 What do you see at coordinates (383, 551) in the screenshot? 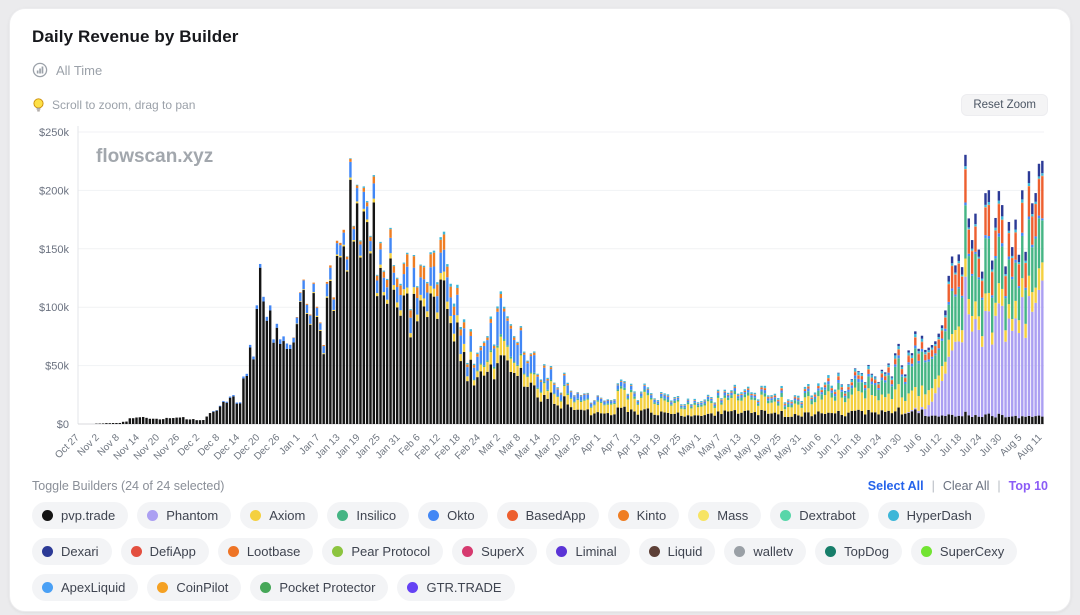
I see `builder-chip-pear-protocol: Pear Protocol` at bounding box center [383, 551].